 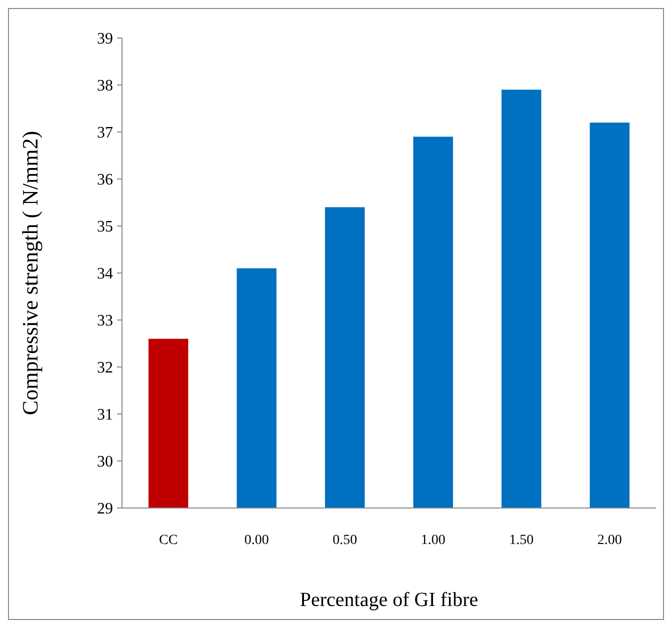 What do you see at coordinates (105, 133) in the screenshot?
I see `y-tick-label: 37` at bounding box center [105, 133].